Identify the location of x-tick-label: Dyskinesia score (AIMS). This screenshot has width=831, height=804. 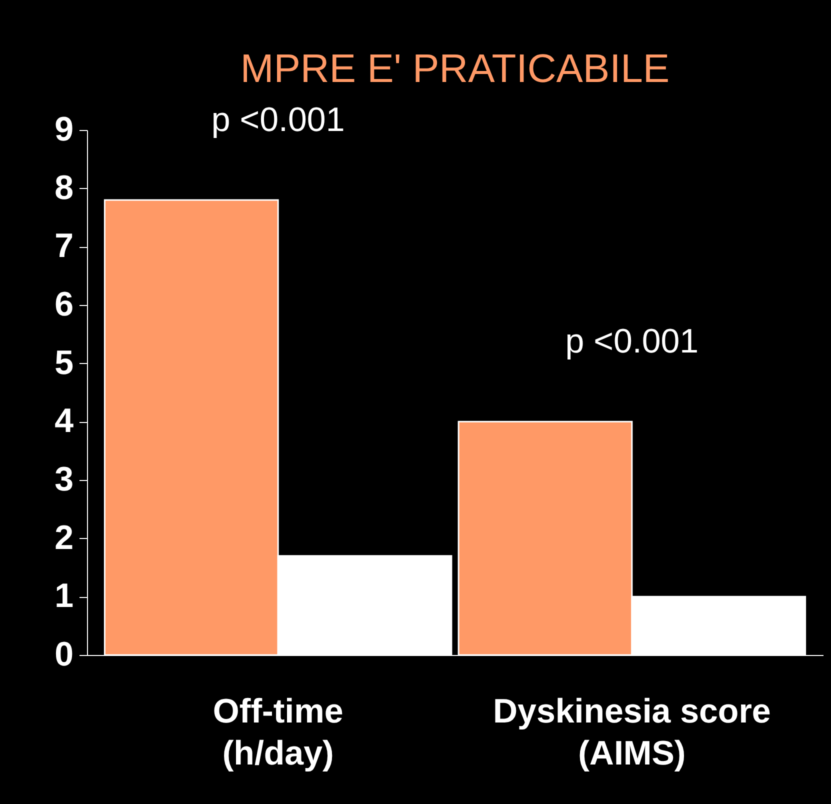
(632, 732).